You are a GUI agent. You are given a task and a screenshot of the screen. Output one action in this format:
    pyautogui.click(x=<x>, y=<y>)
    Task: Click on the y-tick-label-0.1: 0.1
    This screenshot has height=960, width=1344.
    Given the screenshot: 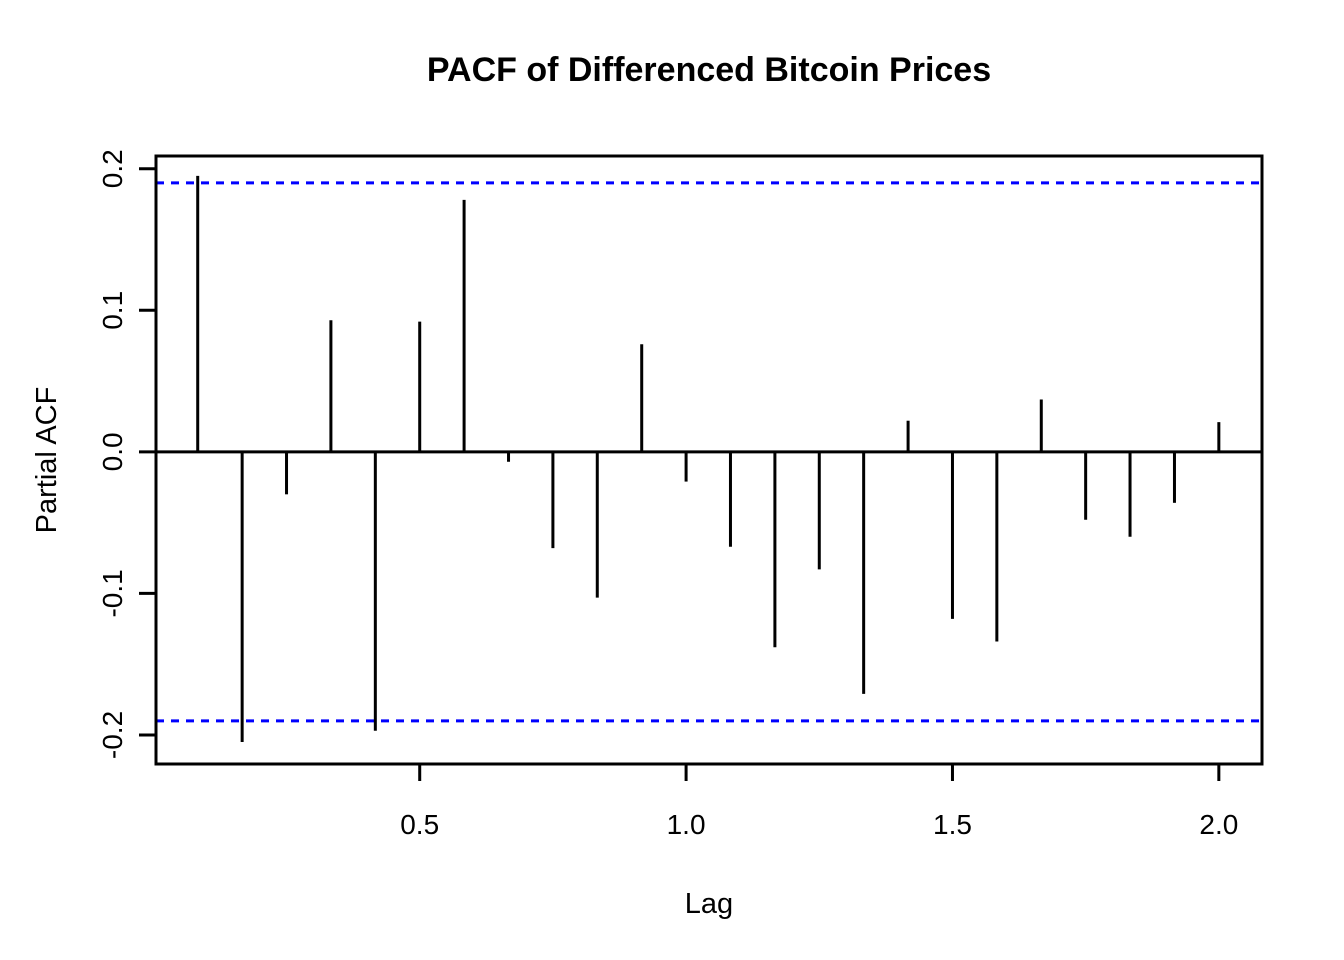 What is the action you would take?
    pyautogui.click(x=112, y=310)
    